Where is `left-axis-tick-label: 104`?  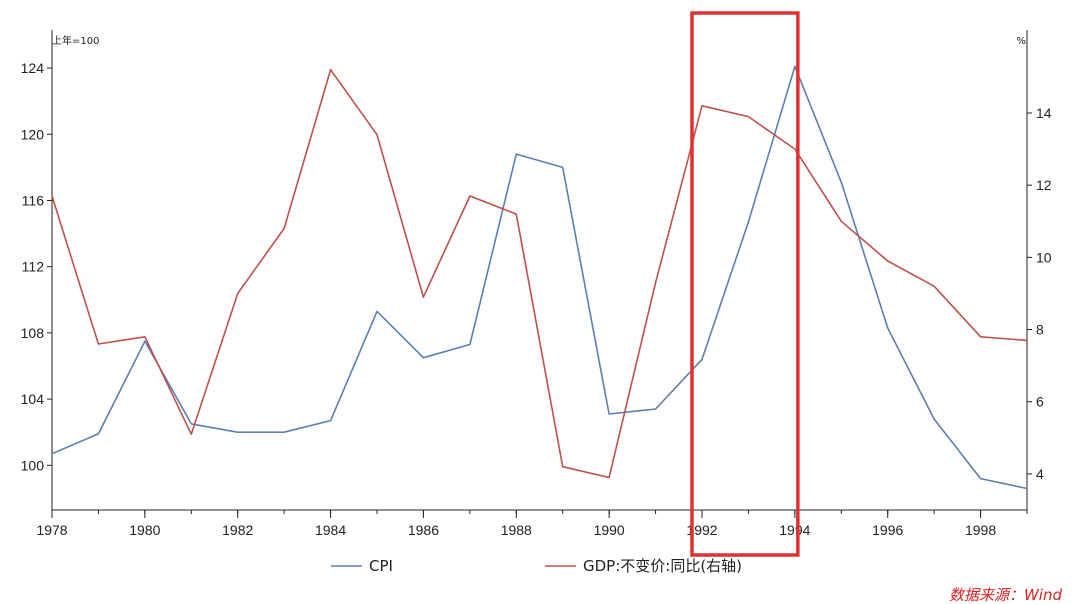 left-axis-tick-label: 104 is located at coordinates (33, 399).